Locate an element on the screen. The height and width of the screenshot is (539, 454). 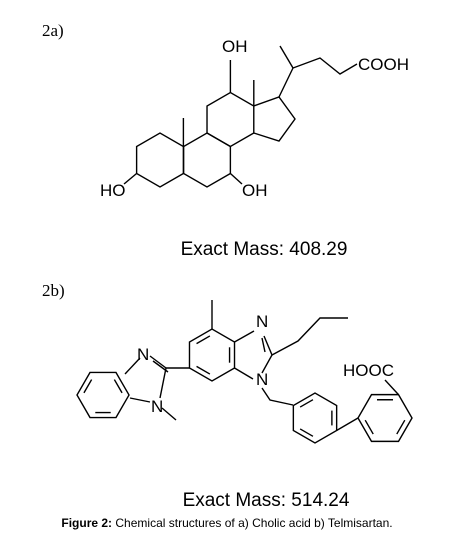
atom-label: HO is located at coordinates (113, 190).